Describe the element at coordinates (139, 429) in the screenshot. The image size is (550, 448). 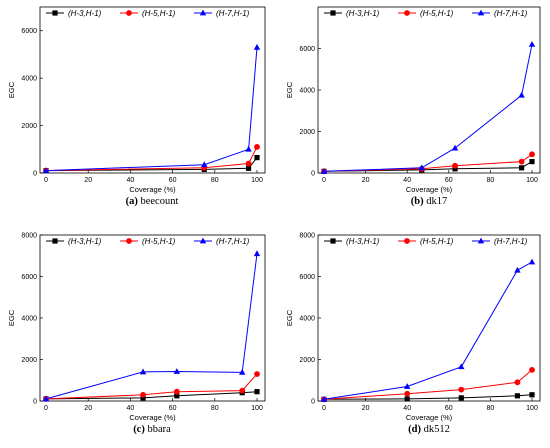
I see `caption-letter: (c)` at that location.